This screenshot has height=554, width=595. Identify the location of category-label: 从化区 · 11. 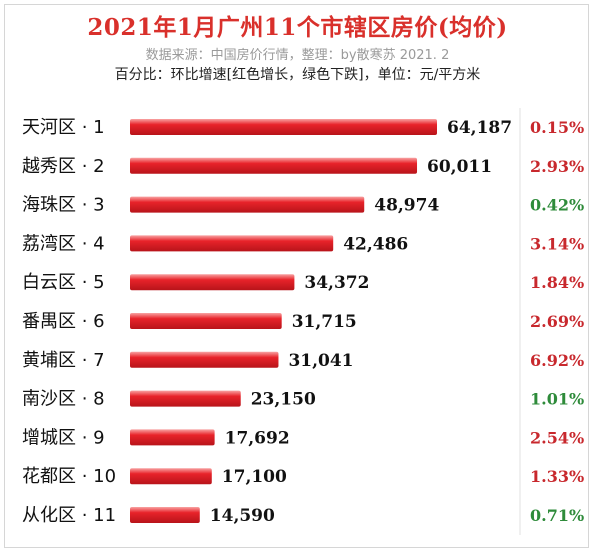
(69, 515).